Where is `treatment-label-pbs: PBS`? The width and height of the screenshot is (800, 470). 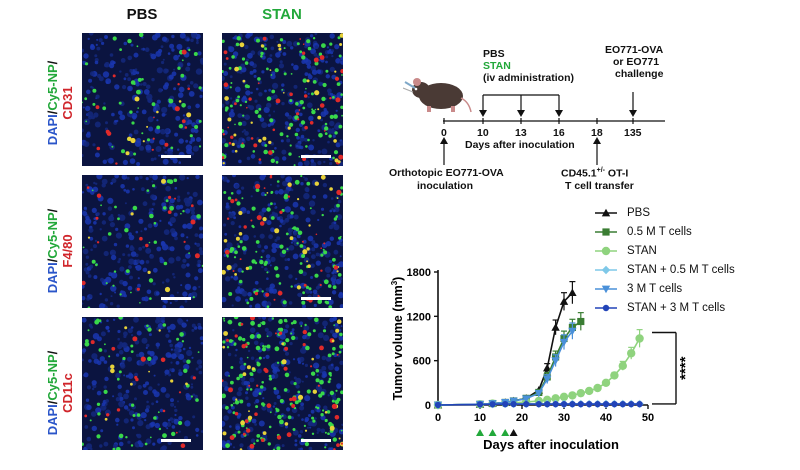
treatment-label-pbs: PBS is located at coordinates (494, 54).